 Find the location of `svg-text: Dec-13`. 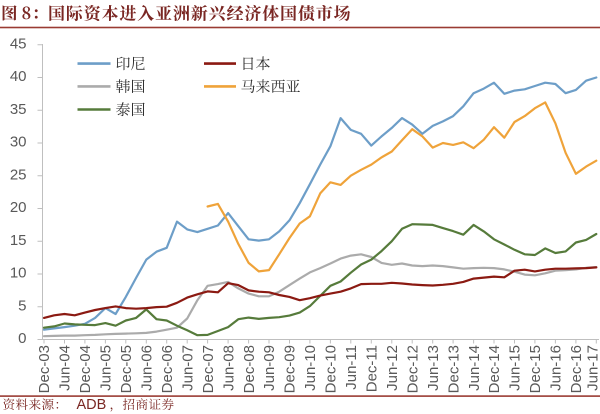

svg-text: Dec-13 is located at coordinates (453, 369).